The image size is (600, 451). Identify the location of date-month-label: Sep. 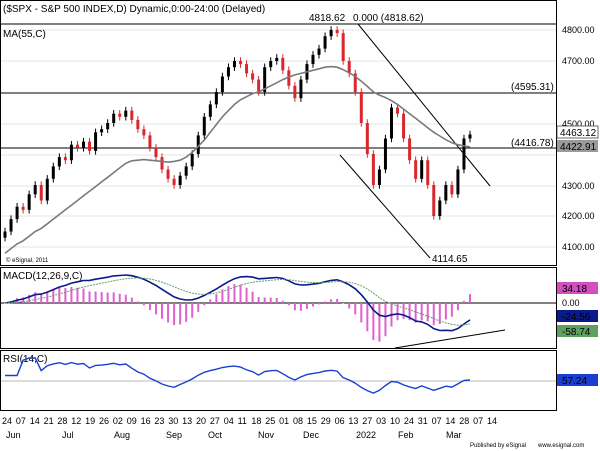
(174, 435).